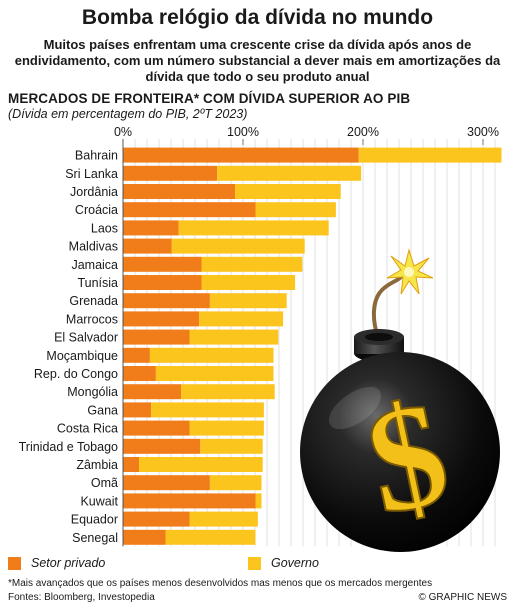 This screenshot has height=610, width=515. Describe the element at coordinates (104, 228) in the screenshot. I see `category-label: Laos` at that location.